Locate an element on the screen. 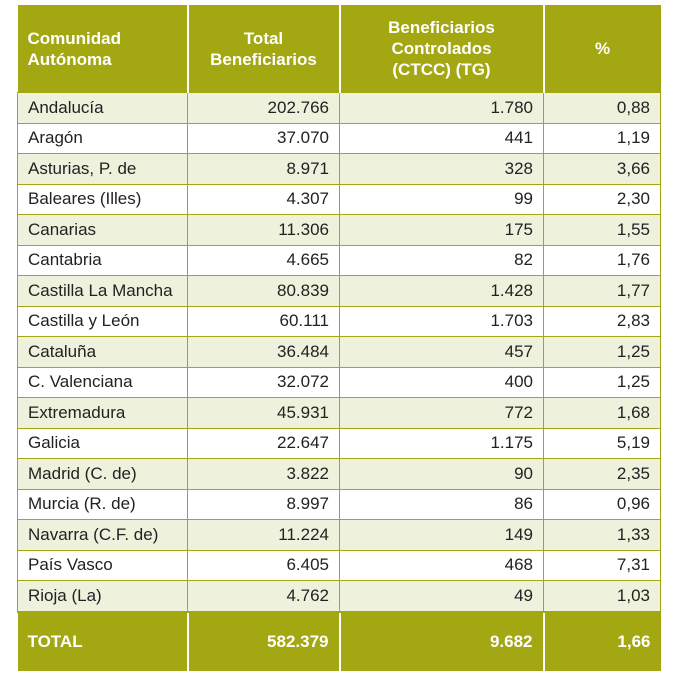 The height and width of the screenshot is (699, 675). header-controlados: Beneficiarios Controlados (CTCC) (TG) is located at coordinates (441, 49).